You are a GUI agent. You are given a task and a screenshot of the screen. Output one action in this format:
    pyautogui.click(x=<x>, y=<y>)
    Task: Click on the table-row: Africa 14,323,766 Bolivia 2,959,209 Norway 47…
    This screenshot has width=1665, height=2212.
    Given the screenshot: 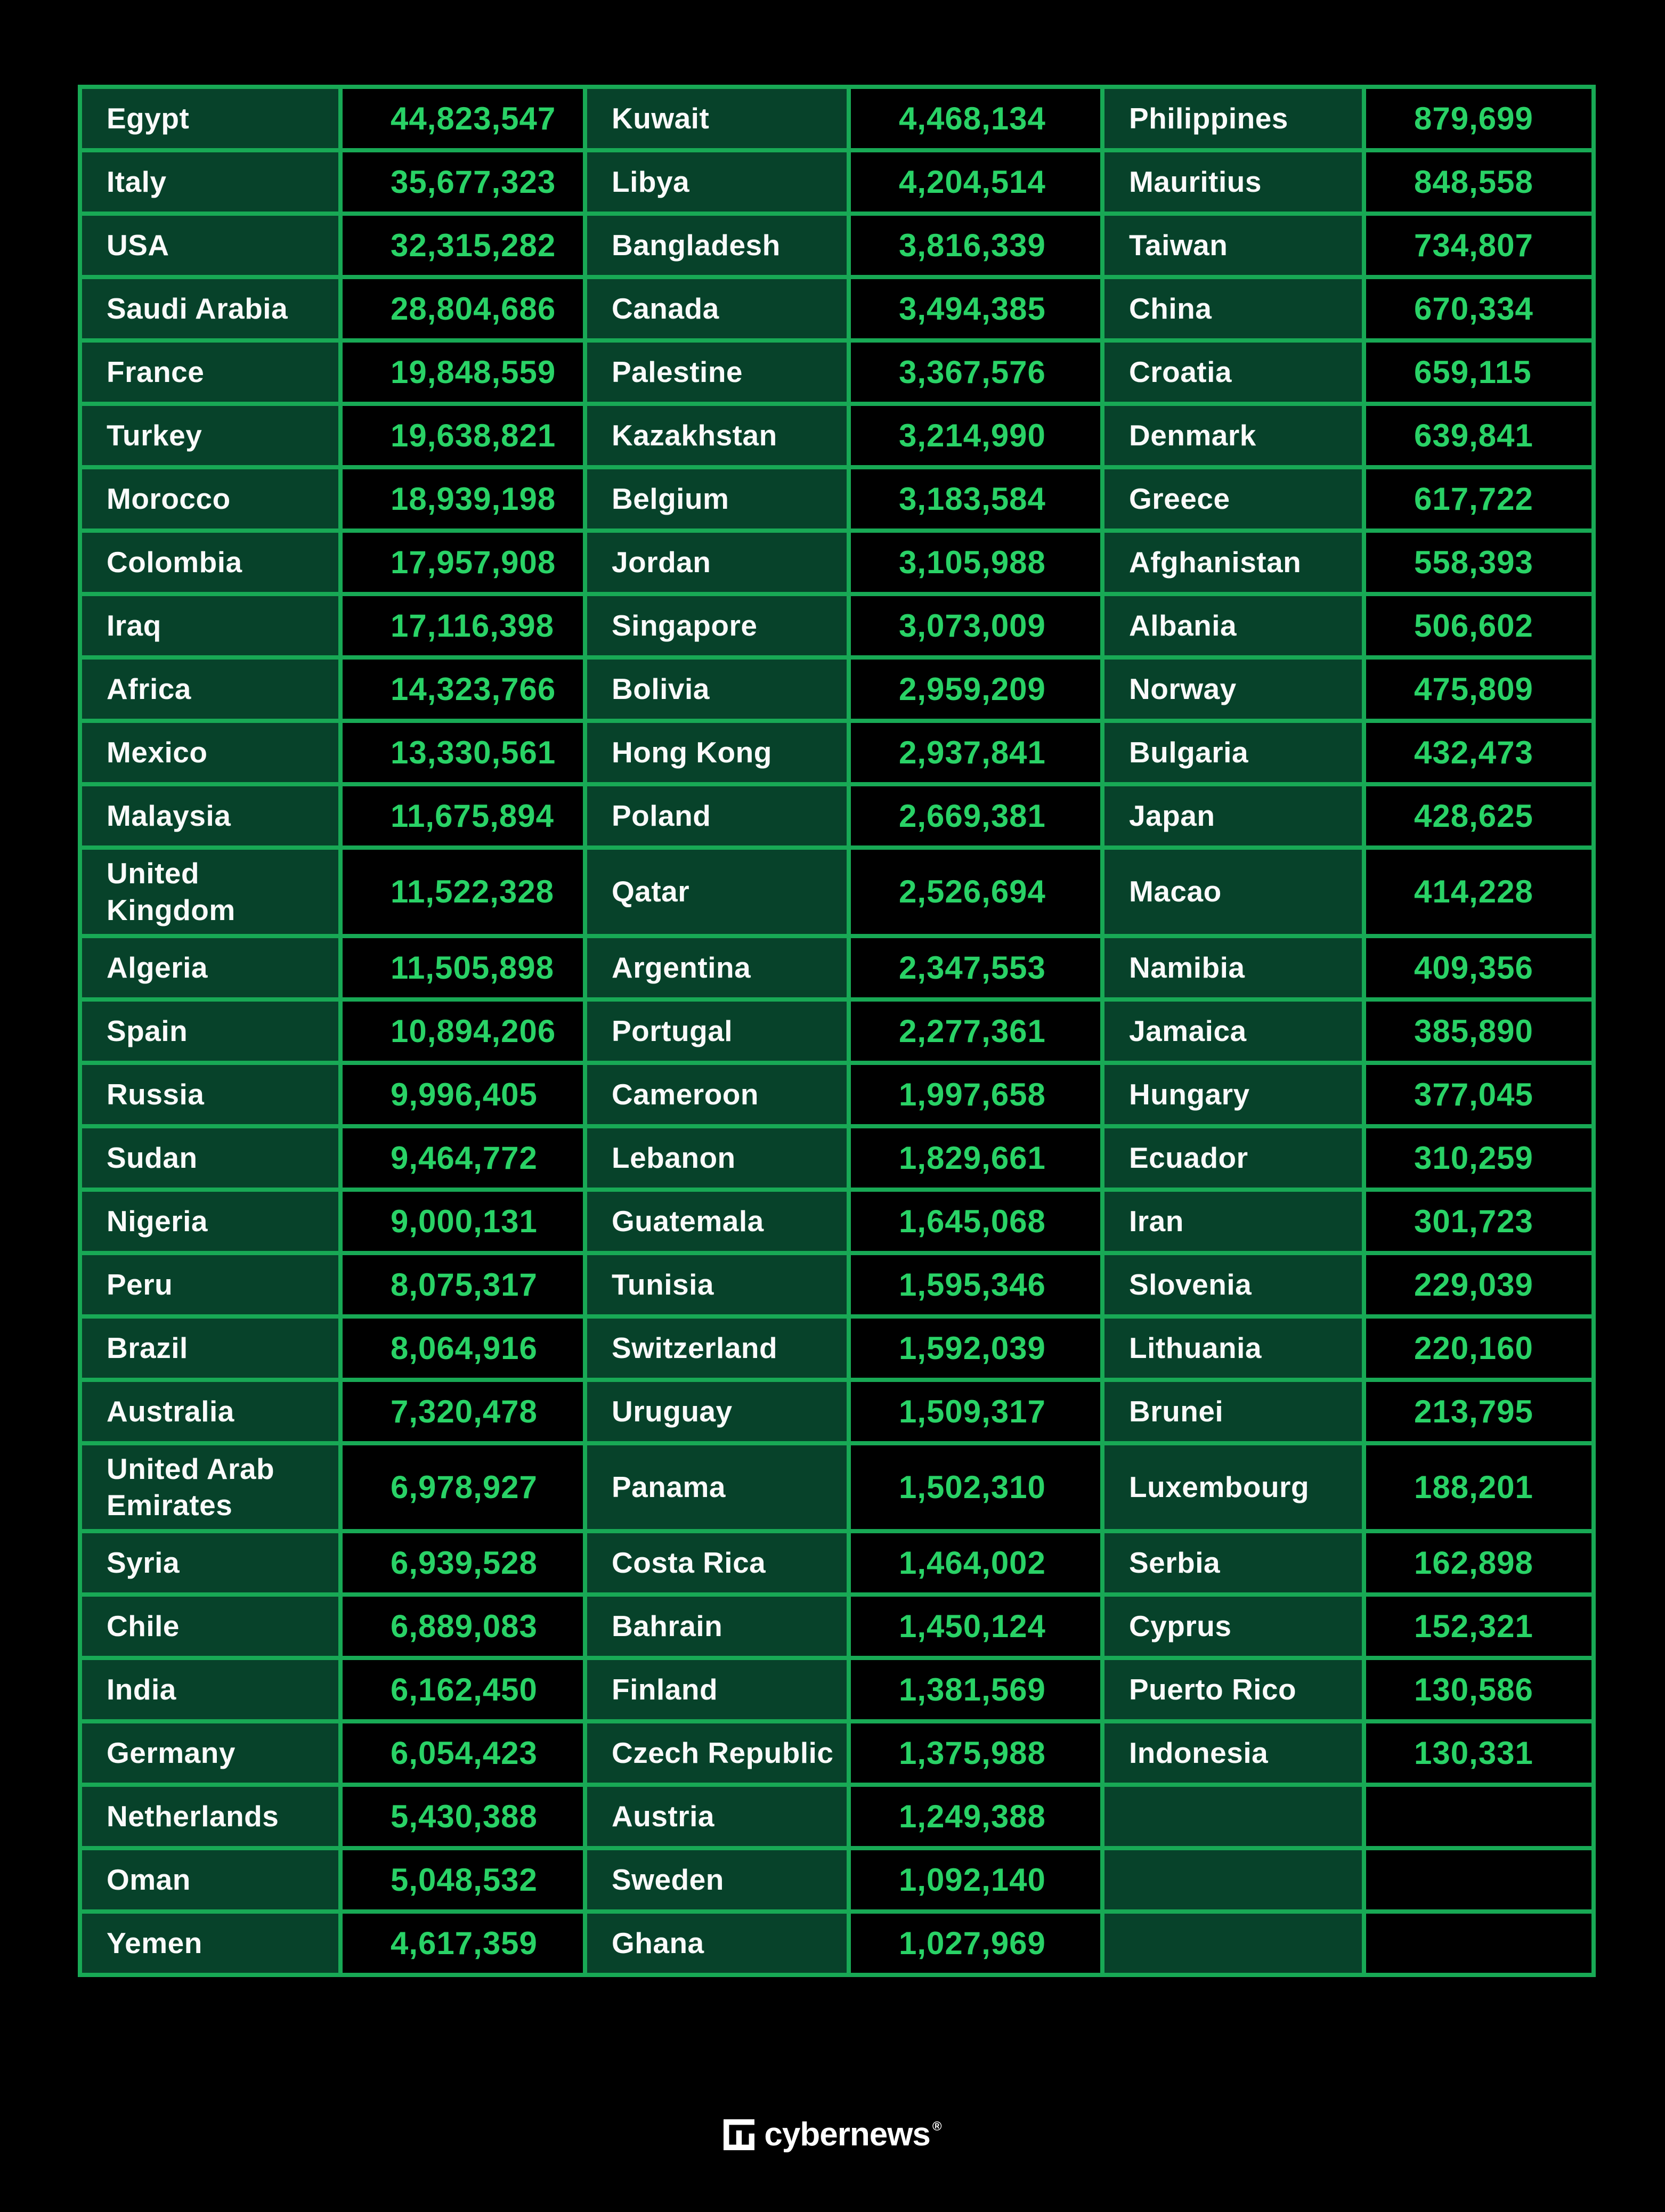 What is the action you would take?
    pyautogui.click(x=837, y=689)
    